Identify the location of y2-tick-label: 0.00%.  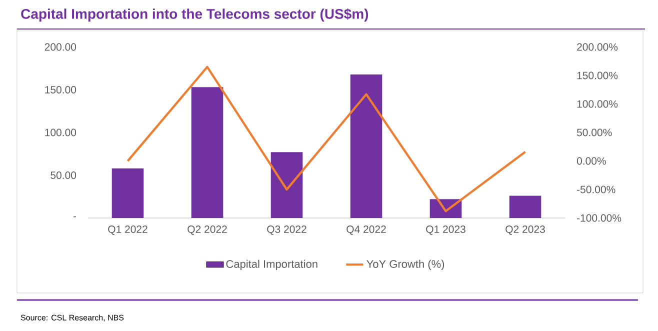
(591, 161).